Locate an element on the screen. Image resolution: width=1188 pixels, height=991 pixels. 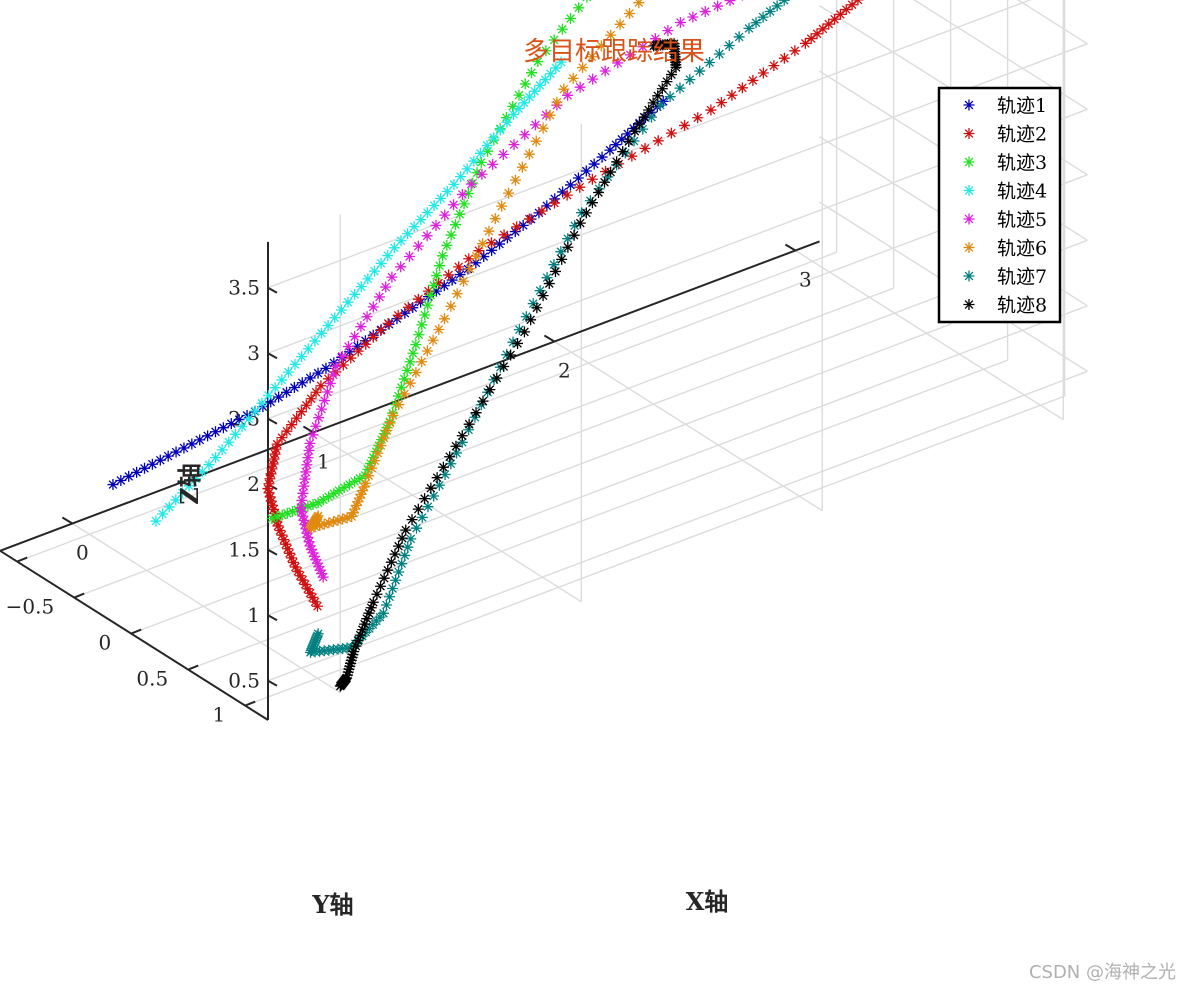
legend-label: 轨迹3 is located at coordinates (1022, 163).